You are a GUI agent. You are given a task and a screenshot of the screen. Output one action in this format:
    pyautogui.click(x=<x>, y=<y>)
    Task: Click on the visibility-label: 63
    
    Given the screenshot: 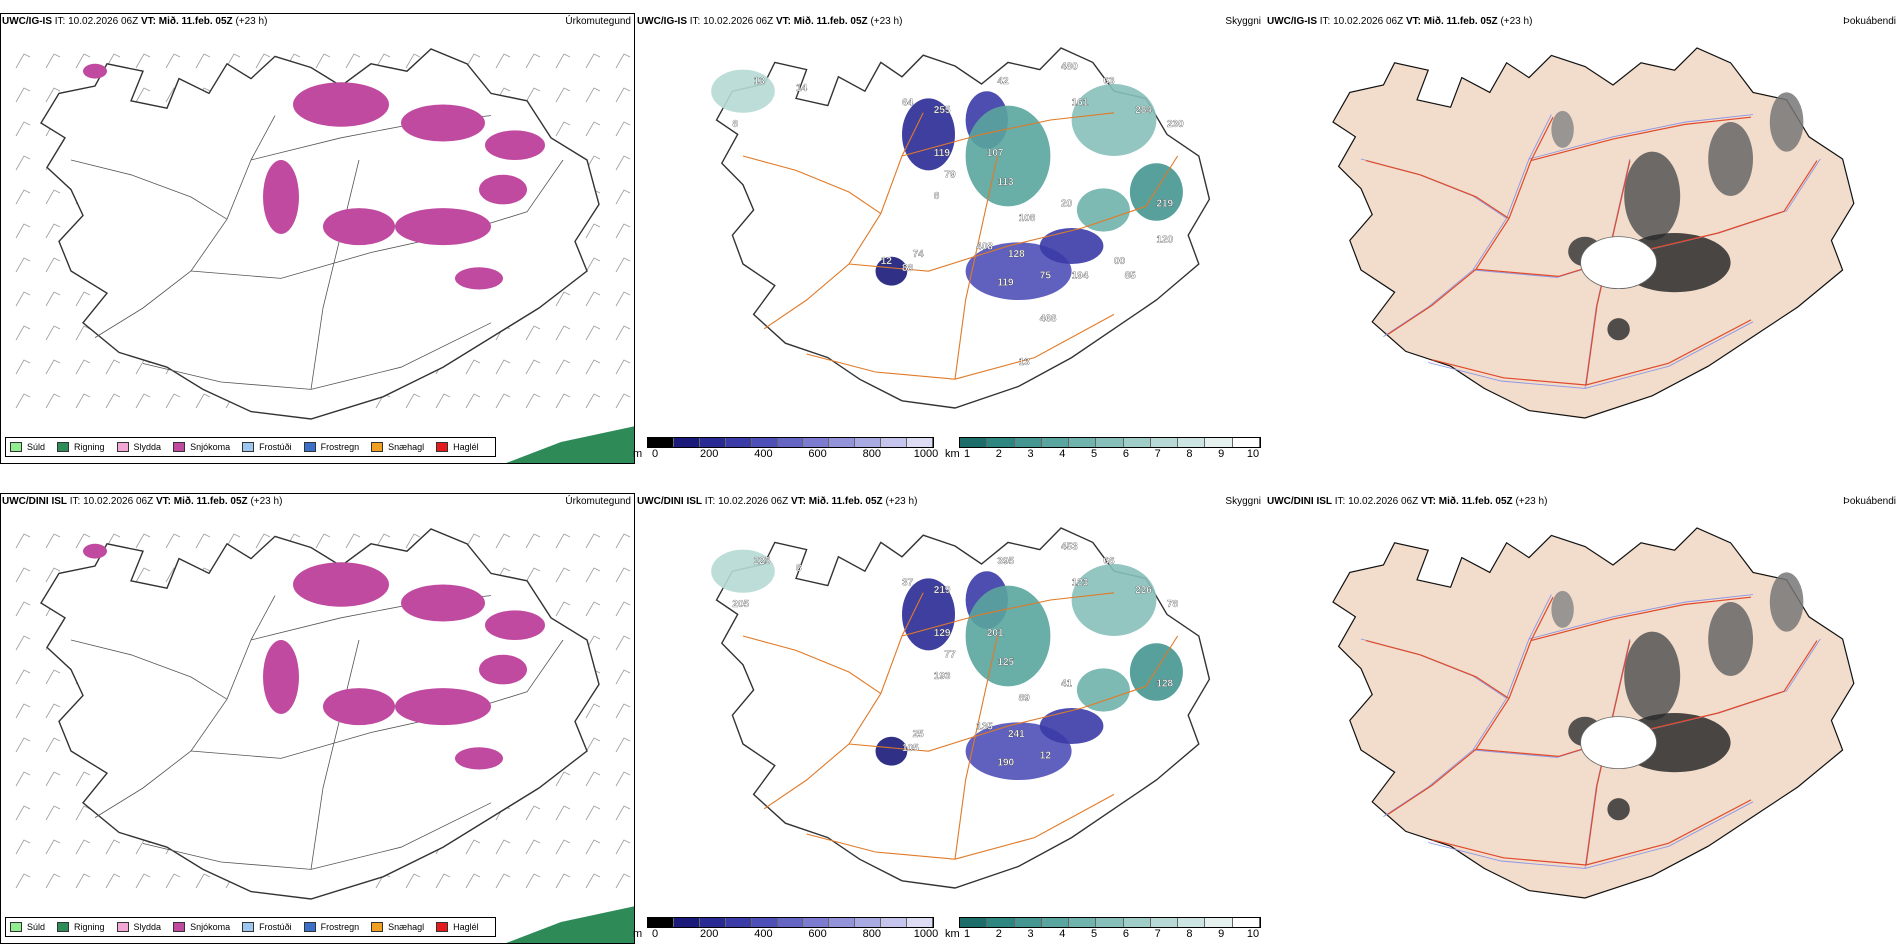 What is the action you would take?
    pyautogui.click(x=1109, y=81)
    